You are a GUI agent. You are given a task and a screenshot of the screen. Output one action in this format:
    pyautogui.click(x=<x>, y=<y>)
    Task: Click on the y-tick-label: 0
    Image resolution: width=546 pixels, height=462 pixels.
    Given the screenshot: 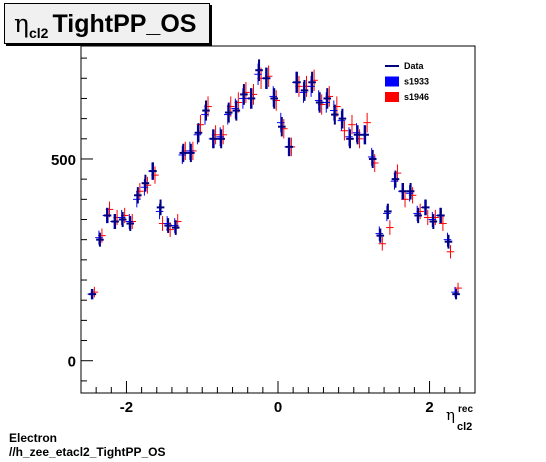 What is the action you would take?
    pyautogui.click(x=72, y=362)
    